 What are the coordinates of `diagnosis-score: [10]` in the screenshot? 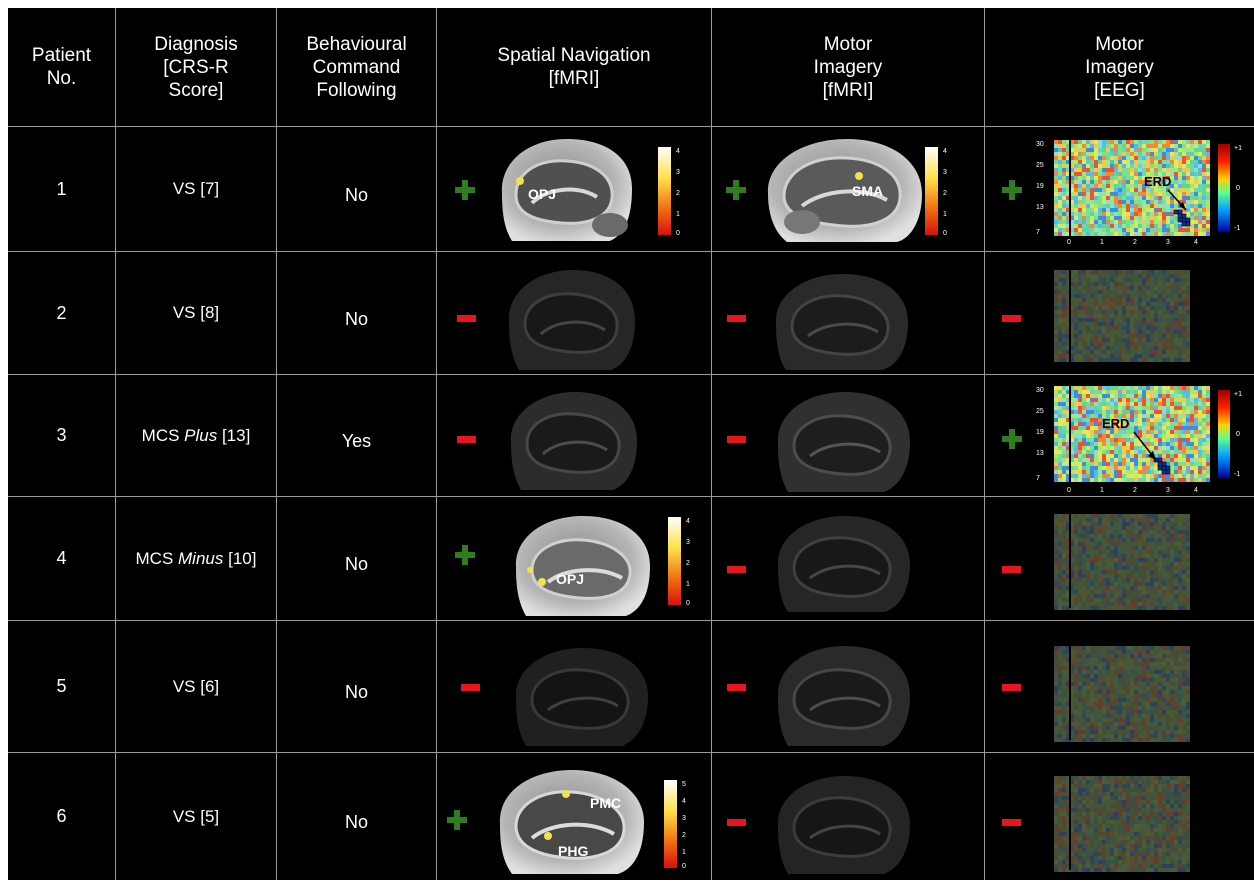 It's located at (239, 559).